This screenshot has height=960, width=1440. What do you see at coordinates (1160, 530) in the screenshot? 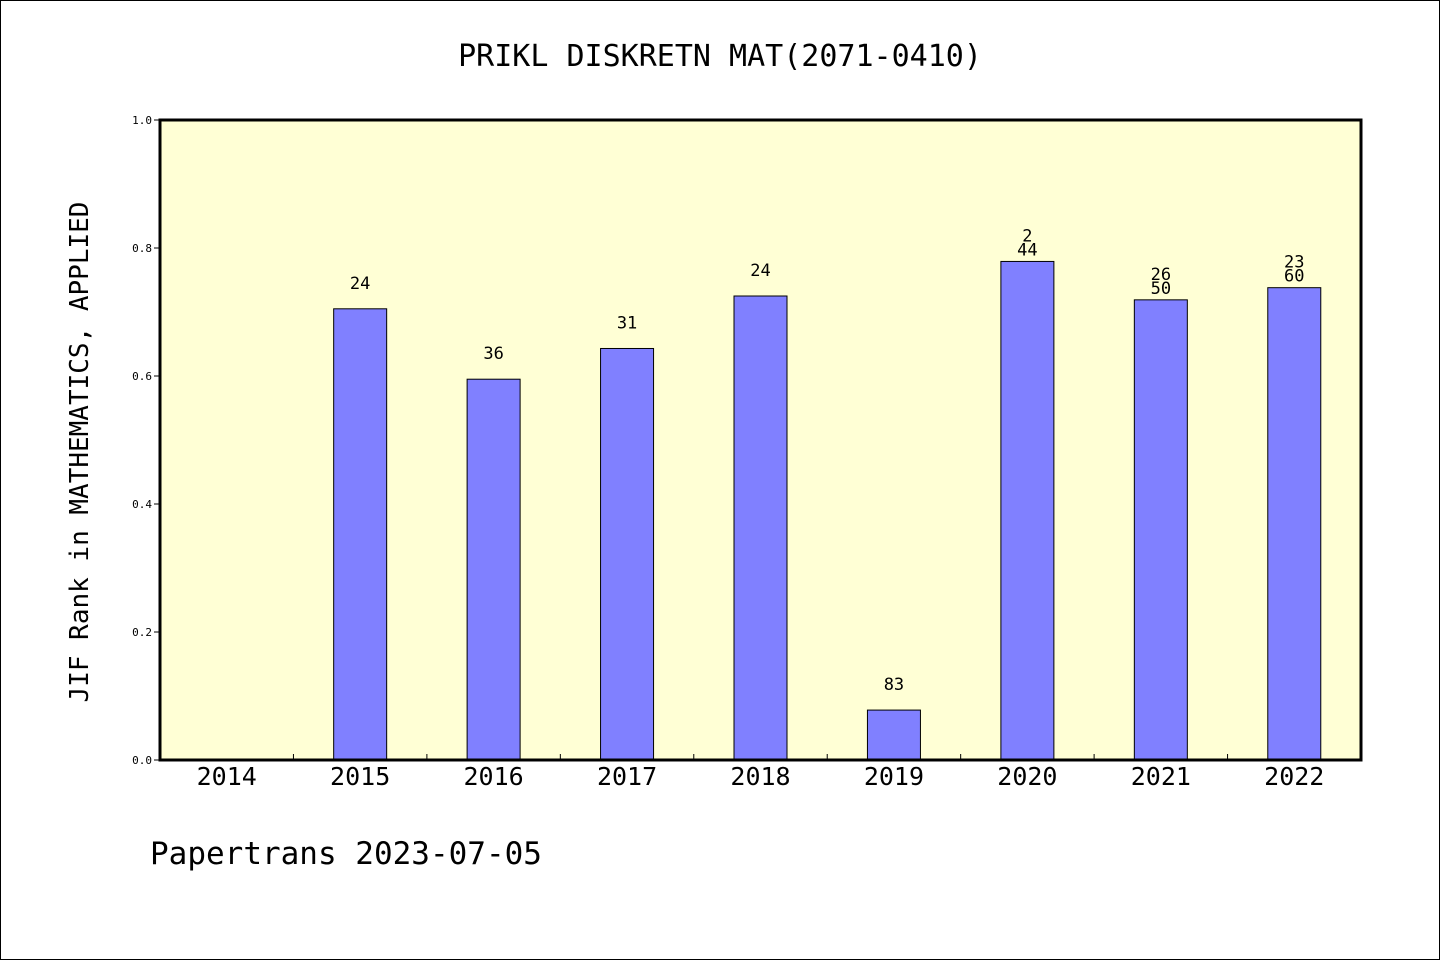
I see `bar-2021` at bounding box center [1160, 530].